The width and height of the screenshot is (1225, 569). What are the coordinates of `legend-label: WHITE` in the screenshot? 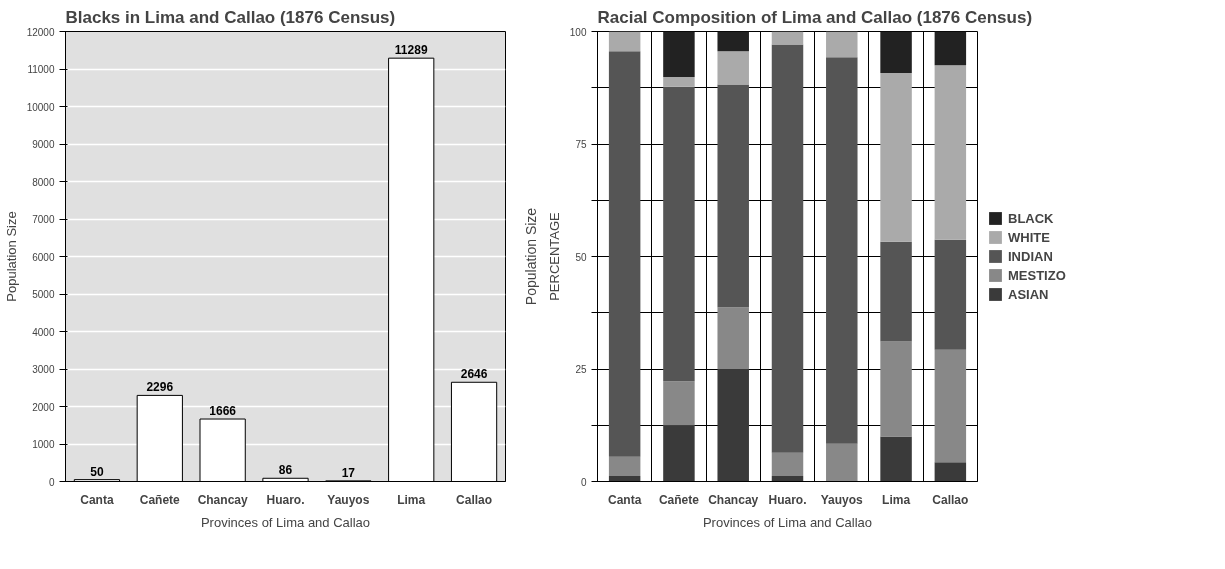 It's located at (1029, 237).